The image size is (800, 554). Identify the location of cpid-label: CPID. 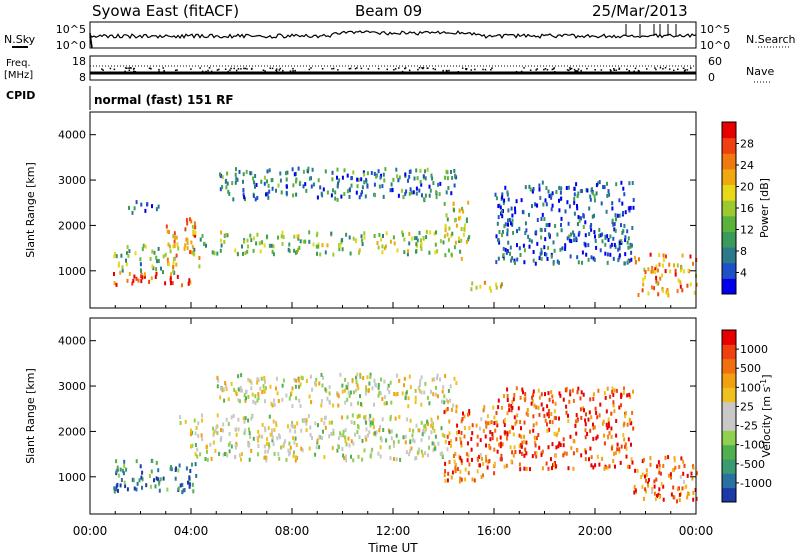
(20, 95).